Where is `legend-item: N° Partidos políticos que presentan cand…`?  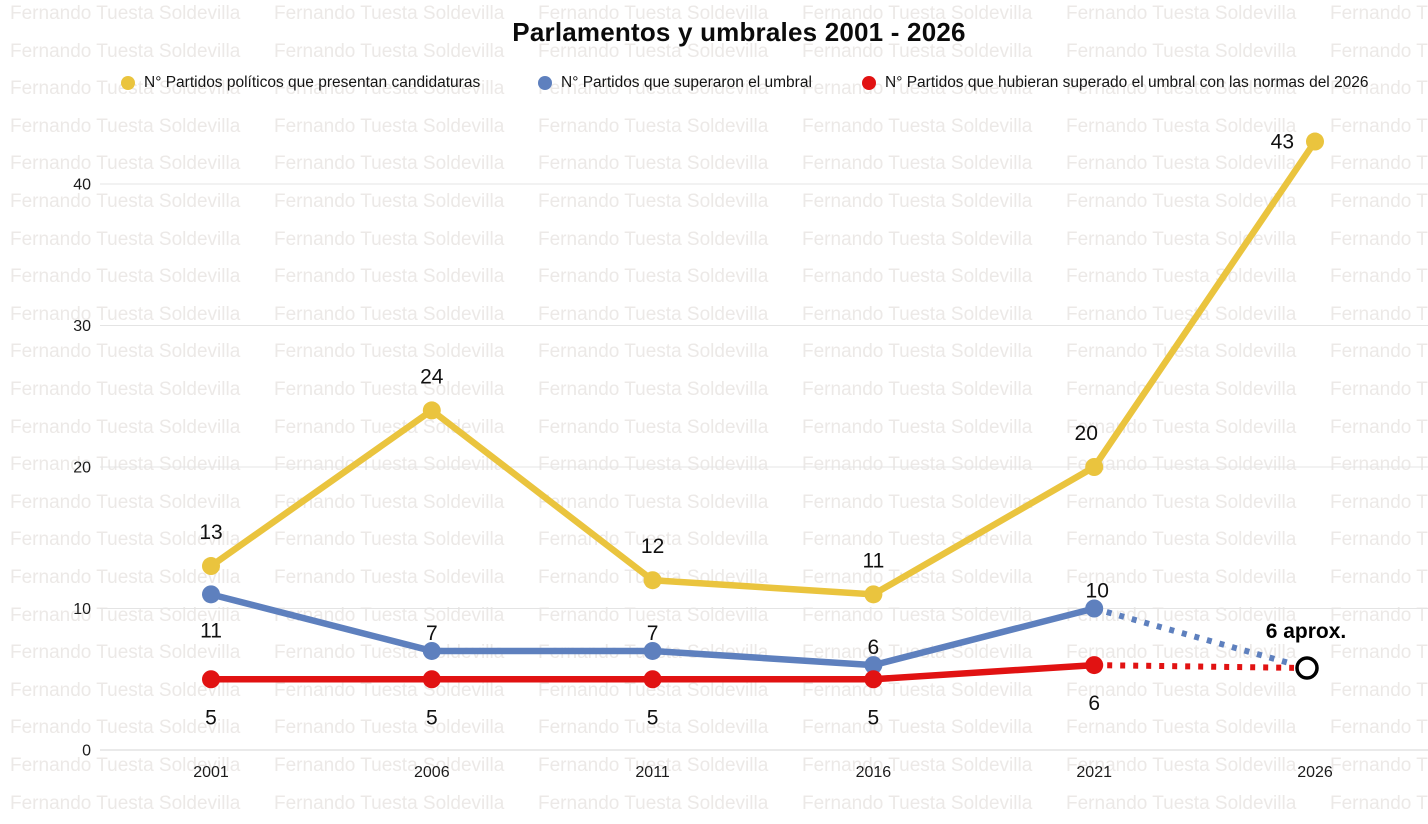
legend-item: N° Partidos políticos que presentan cand… is located at coordinates (300, 83).